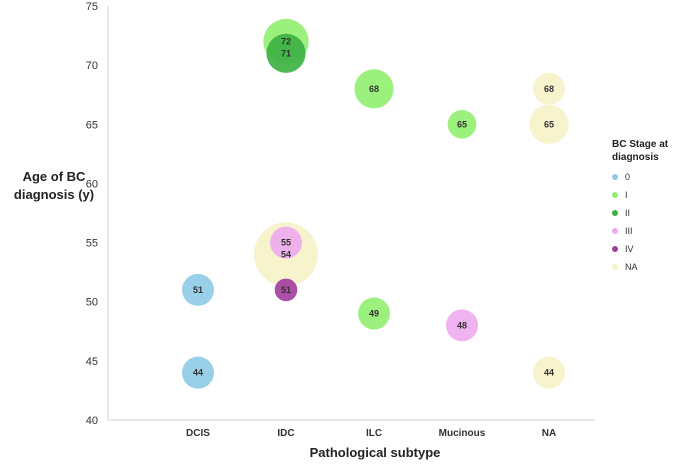  What do you see at coordinates (286, 41) in the screenshot?
I see `bubble-data-label: 72` at bounding box center [286, 41].